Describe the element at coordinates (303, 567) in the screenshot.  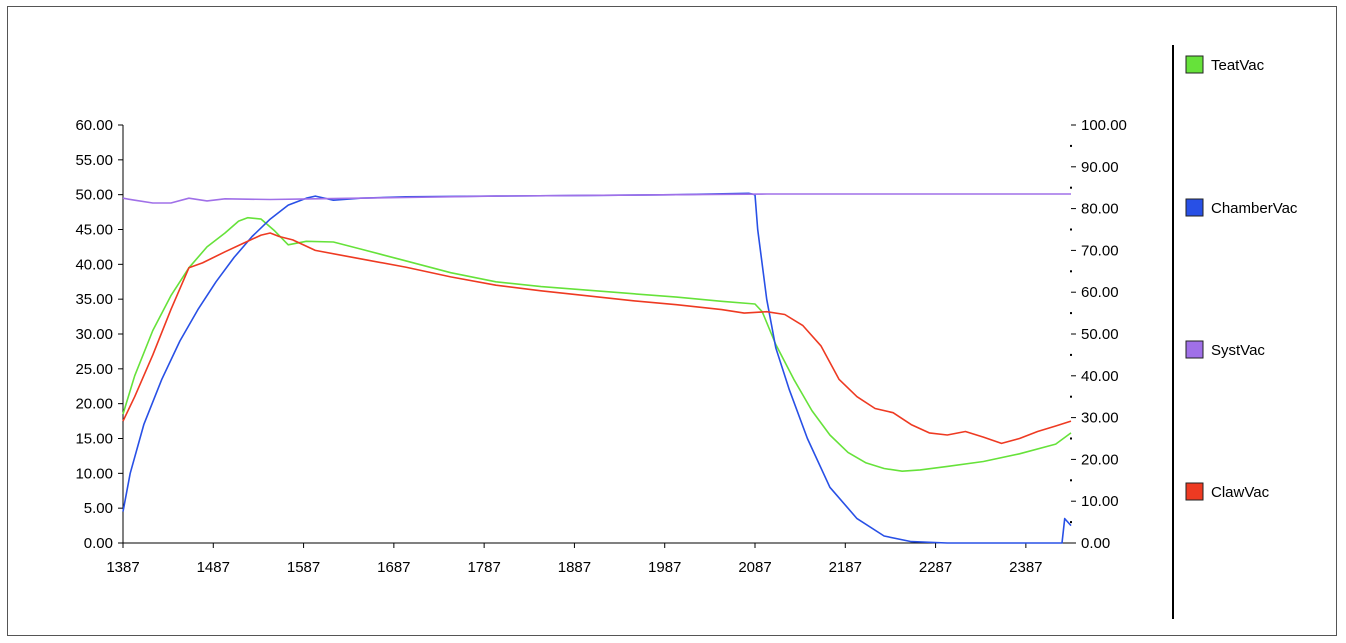
I see `x-tick-label: 1587` at that location.